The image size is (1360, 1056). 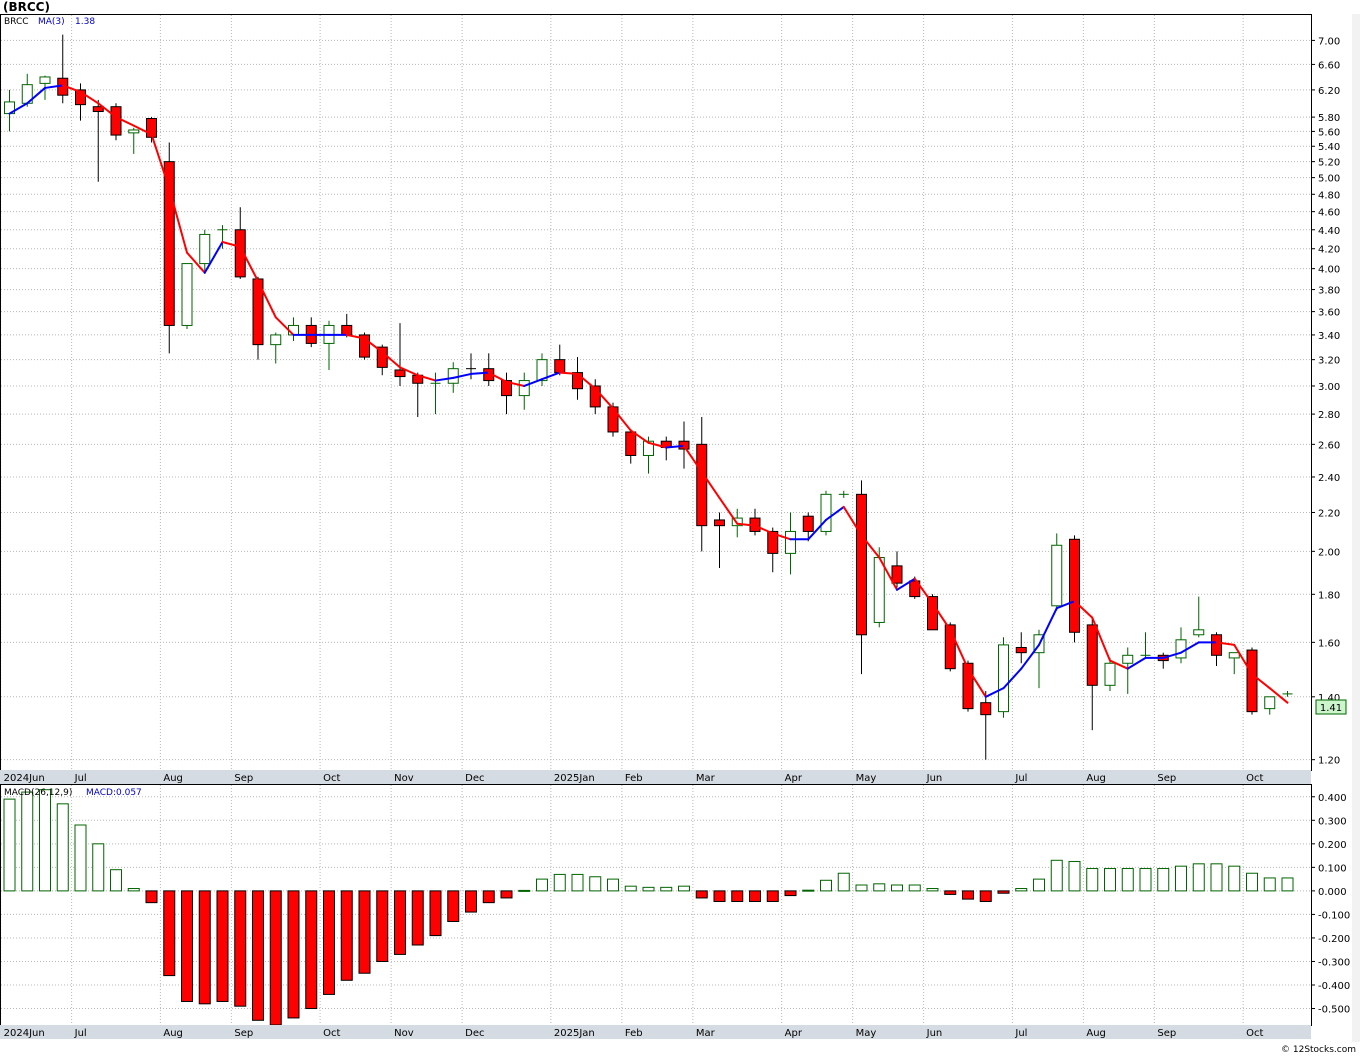 What do you see at coordinates (1096, 1033) in the screenshot?
I see `month-label: Aug` at bounding box center [1096, 1033].